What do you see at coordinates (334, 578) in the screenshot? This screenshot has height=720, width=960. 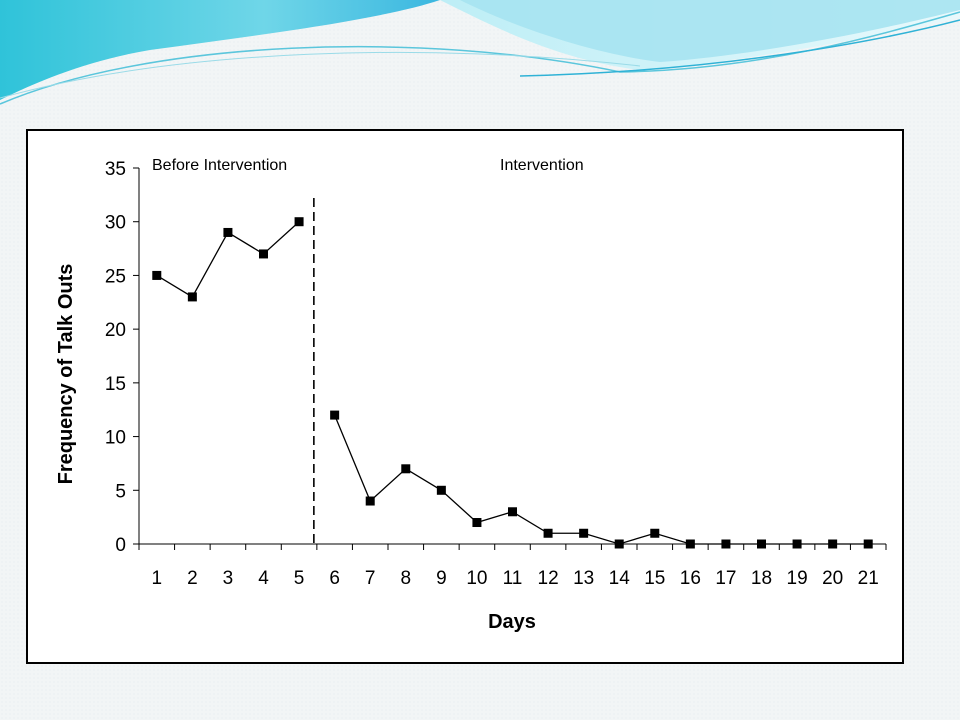 I see `x-tick-label: 6` at bounding box center [334, 578].